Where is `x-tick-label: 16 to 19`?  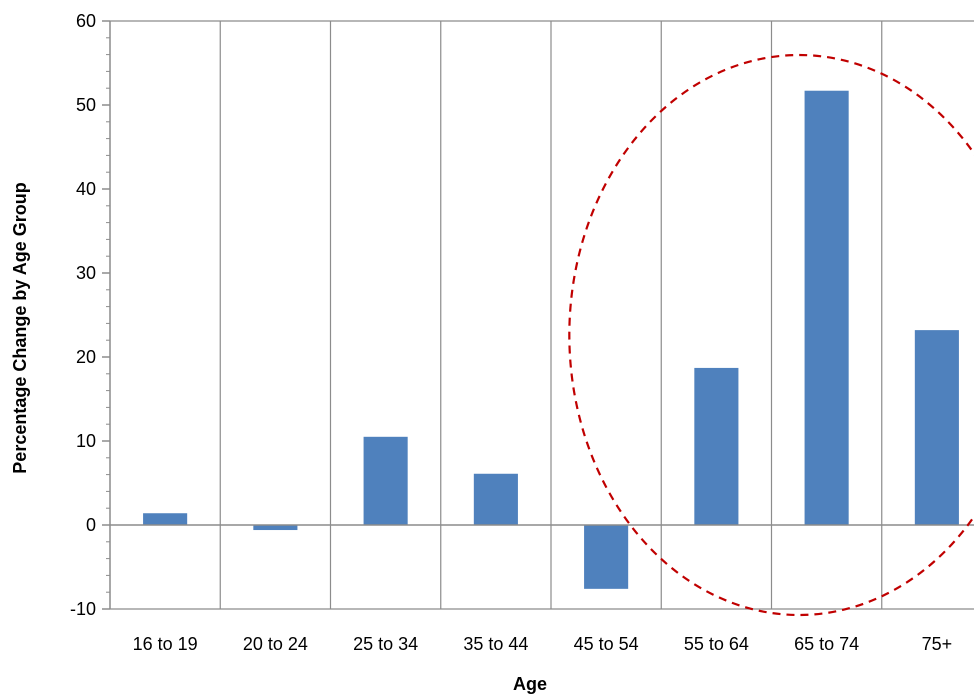
x-tick-label: 16 to 19 is located at coordinates (165, 644).